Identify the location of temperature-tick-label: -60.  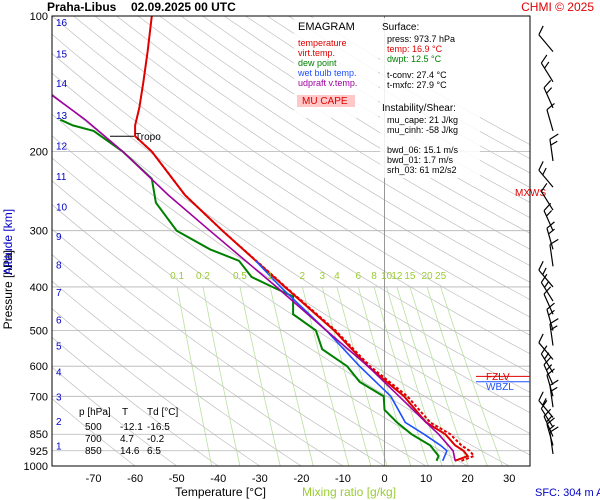
(135, 479).